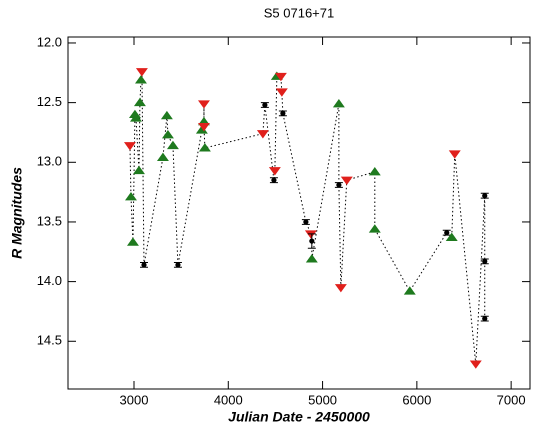 This screenshot has height=439, width=550. Describe the element at coordinates (49, 101) in the screenshot. I see `y-tick-label: 12.5` at that location.